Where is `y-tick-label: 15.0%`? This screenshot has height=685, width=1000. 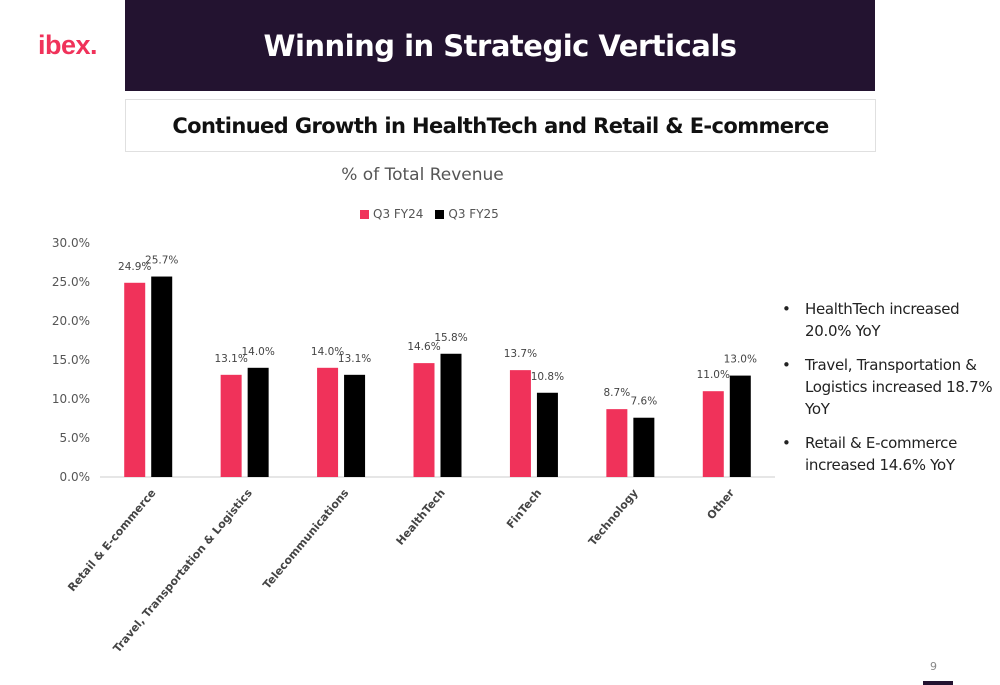
y-tick-label: 15.0% is located at coordinates (71, 360).